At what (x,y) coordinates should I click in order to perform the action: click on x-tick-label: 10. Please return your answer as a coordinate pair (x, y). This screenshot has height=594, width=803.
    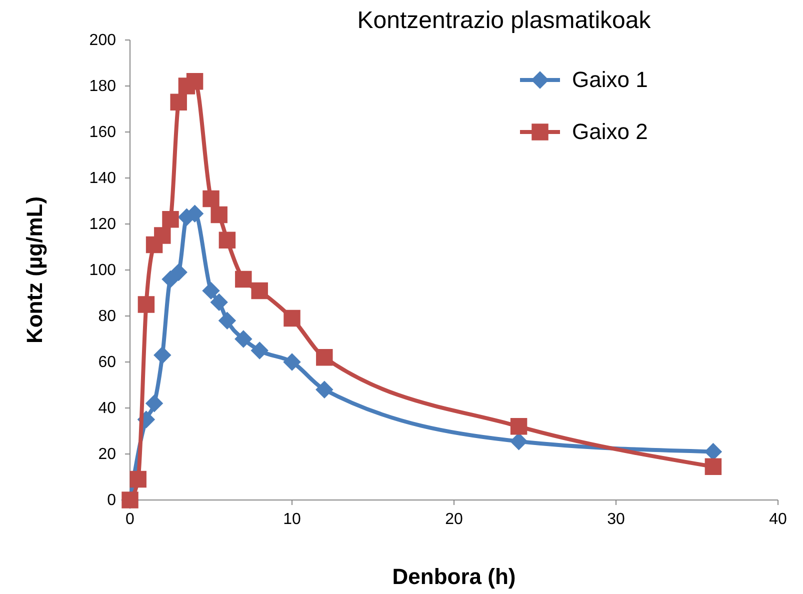
    Looking at the image, I should click on (292, 519).